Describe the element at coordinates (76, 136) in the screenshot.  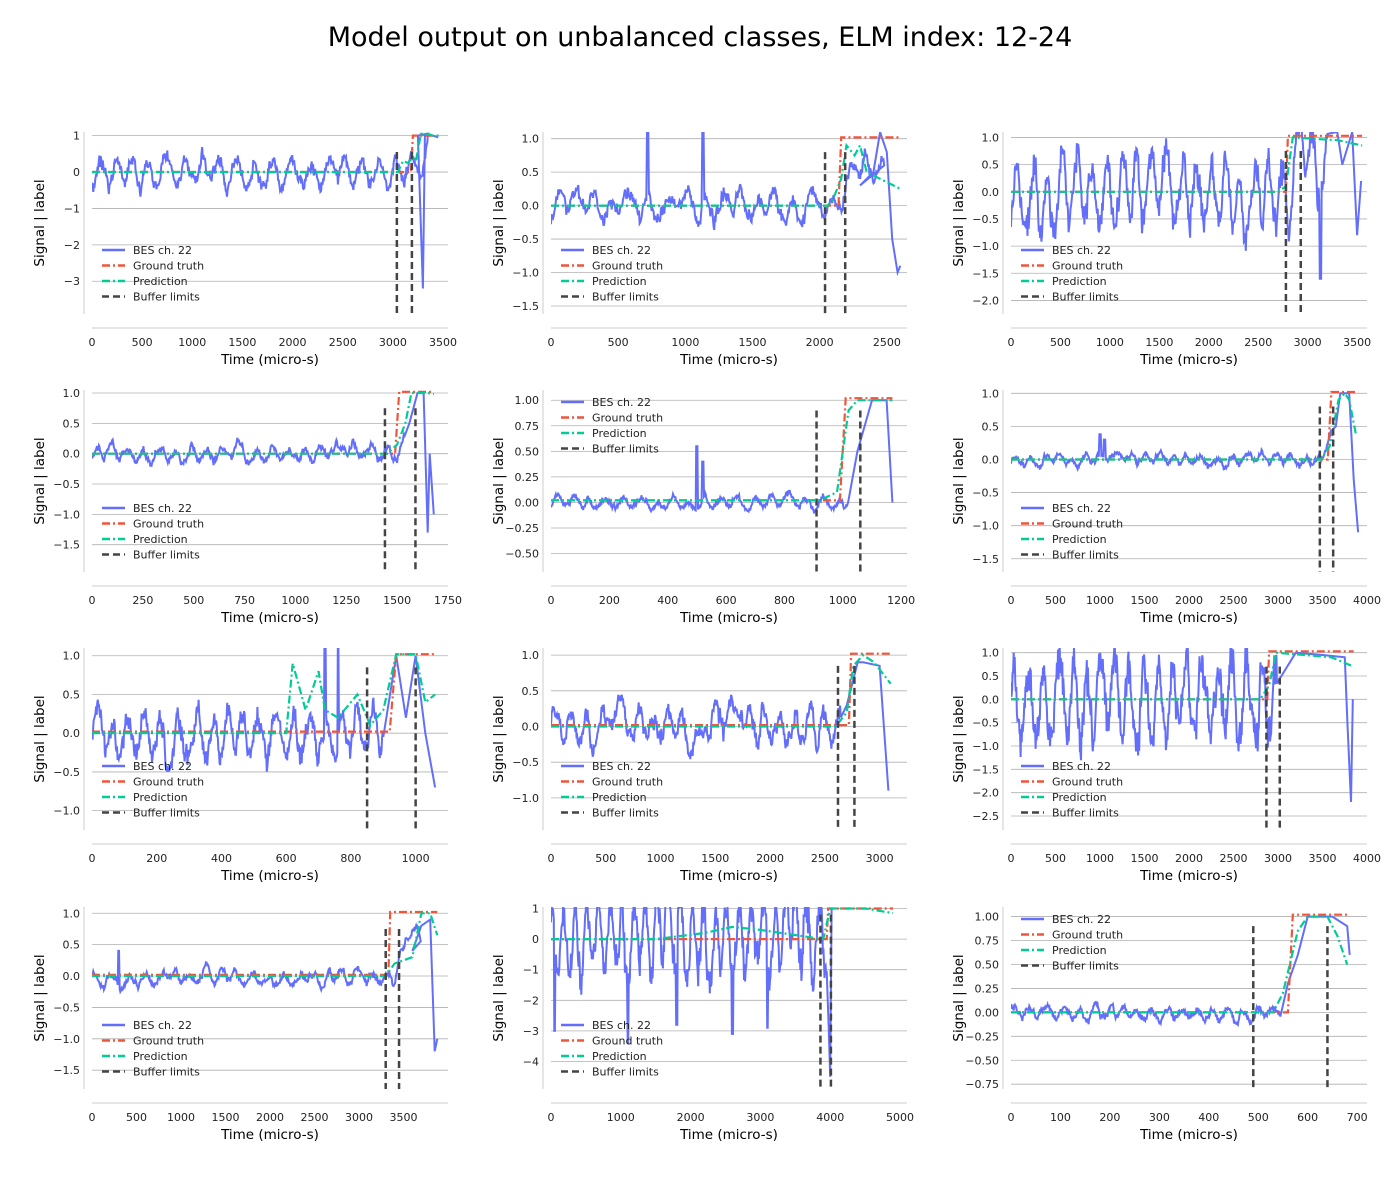
I see `y-tick-label: 1` at that location.